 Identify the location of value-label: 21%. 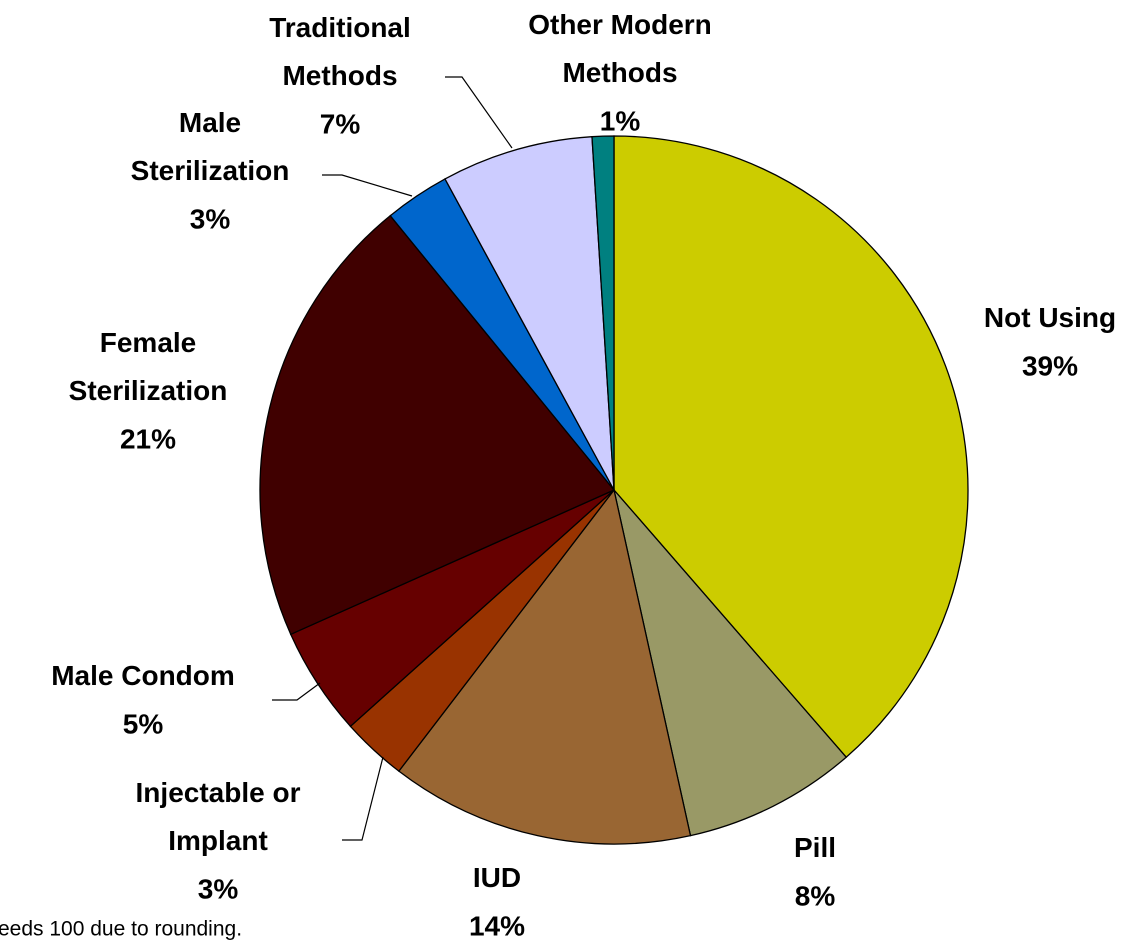
(148, 438).